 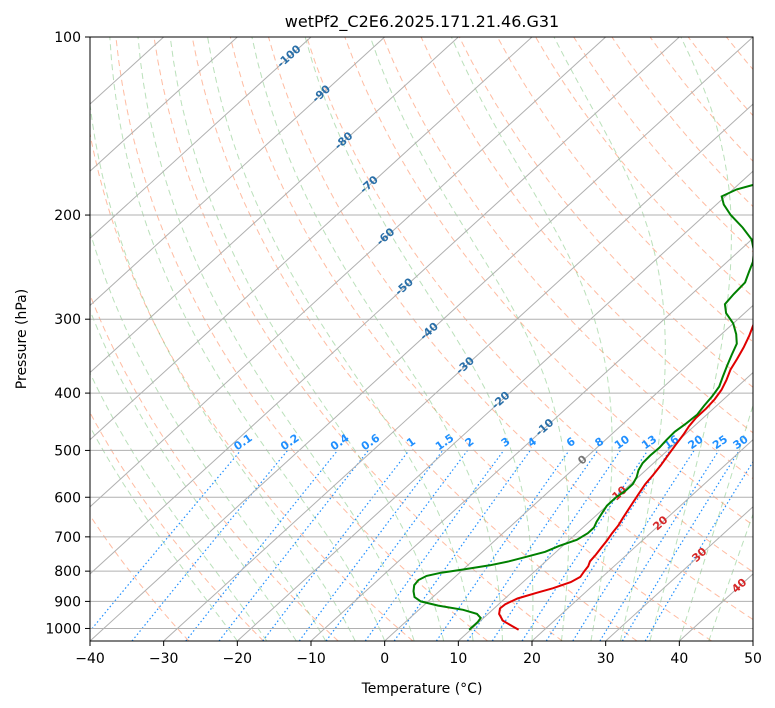 I want to click on y-tick-label: 200, so click(x=67, y=216).